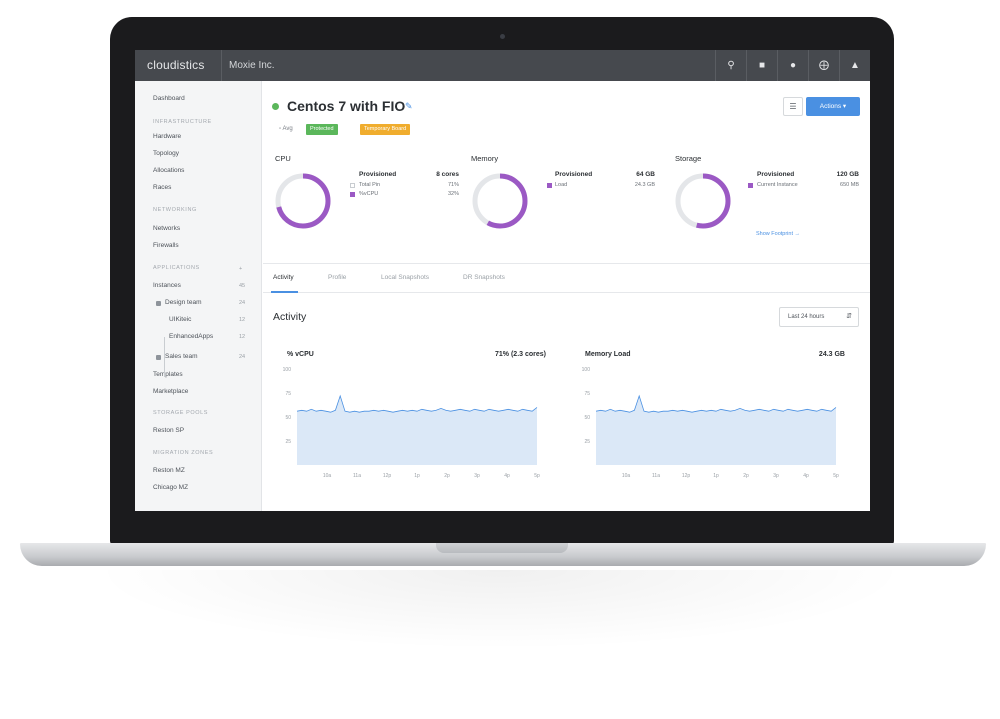 This screenshot has width=1000, height=719. What do you see at coordinates (409, 106) in the screenshot?
I see `edit-icon: ✎` at bounding box center [409, 106].